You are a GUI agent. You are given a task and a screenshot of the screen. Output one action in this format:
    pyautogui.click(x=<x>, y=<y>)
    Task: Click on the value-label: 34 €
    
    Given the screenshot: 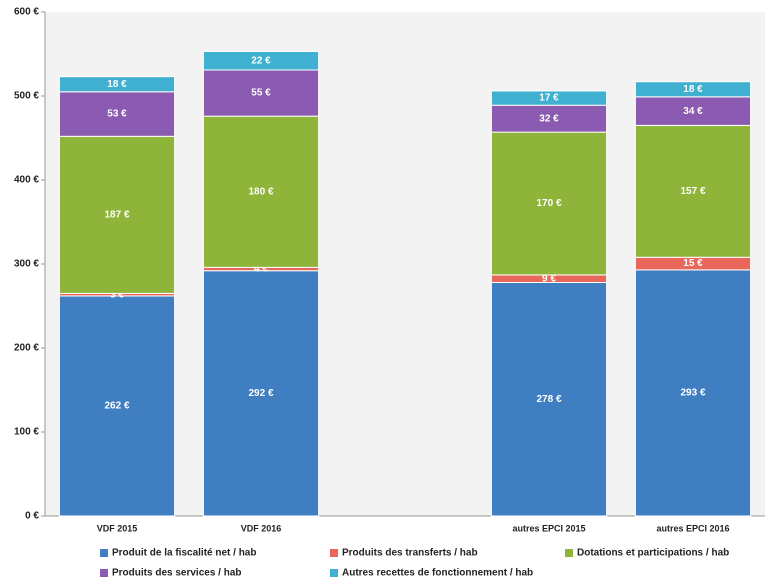 What is the action you would take?
    pyautogui.click(x=693, y=111)
    